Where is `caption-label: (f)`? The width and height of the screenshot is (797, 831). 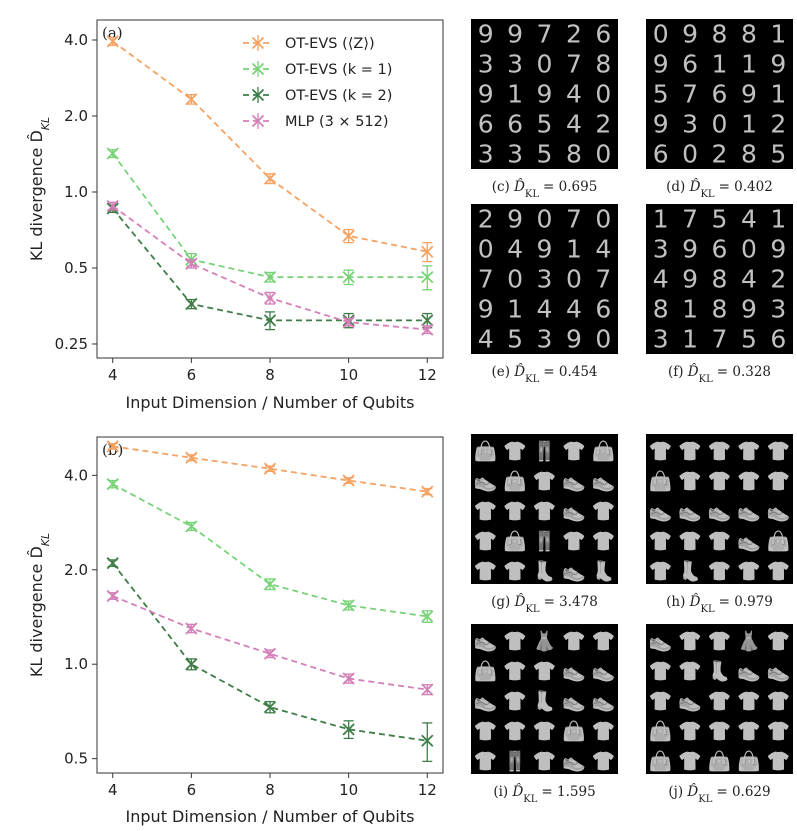
caption-label: (f) is located at coordinates (676, 372).